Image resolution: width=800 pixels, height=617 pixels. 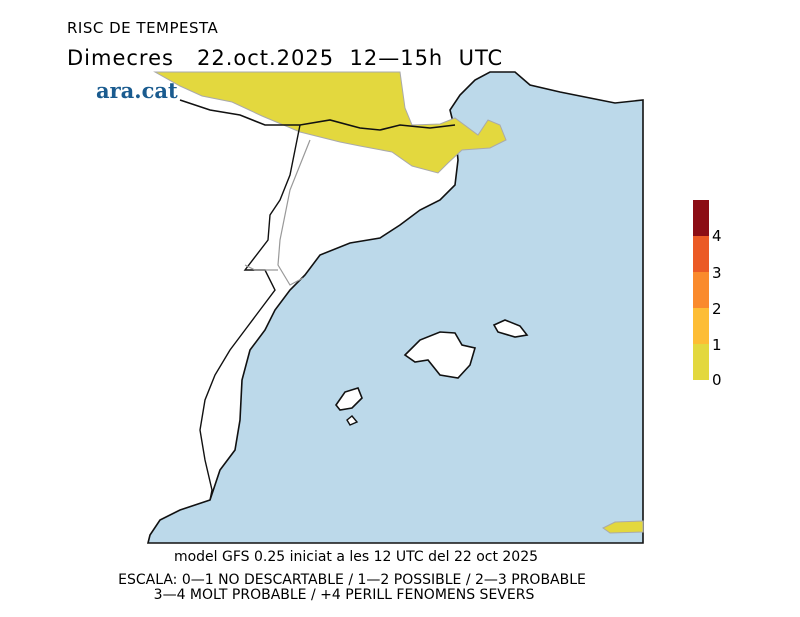 What do you see at coordinates (701, 218) in the screenshot?
I see `colorbar-level-4plus` at bounding box center [701, 218].